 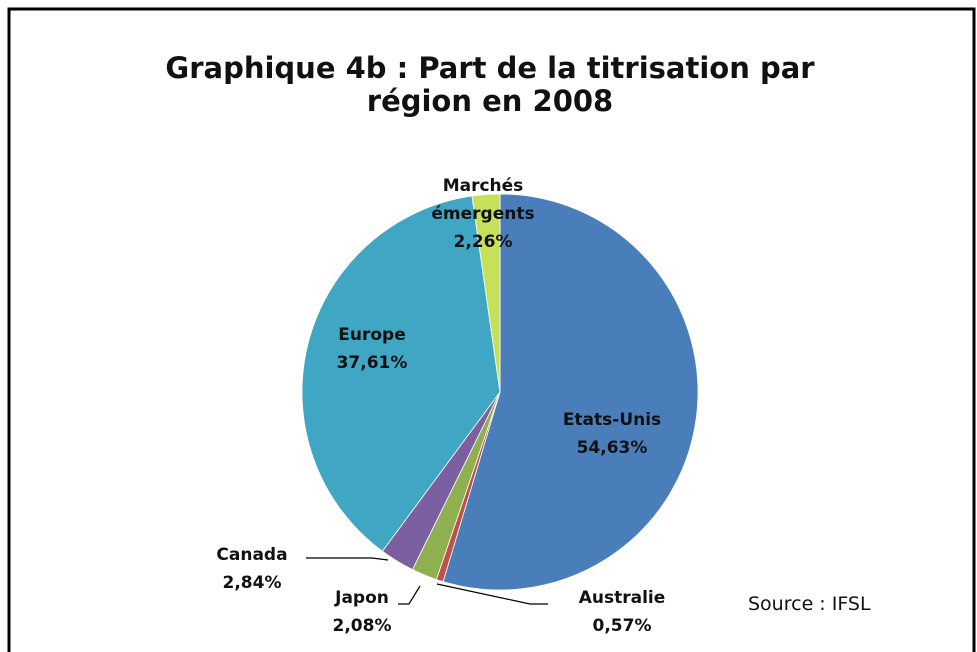 I want to click on value-label: 2,08%, so click(x=362, y=626).